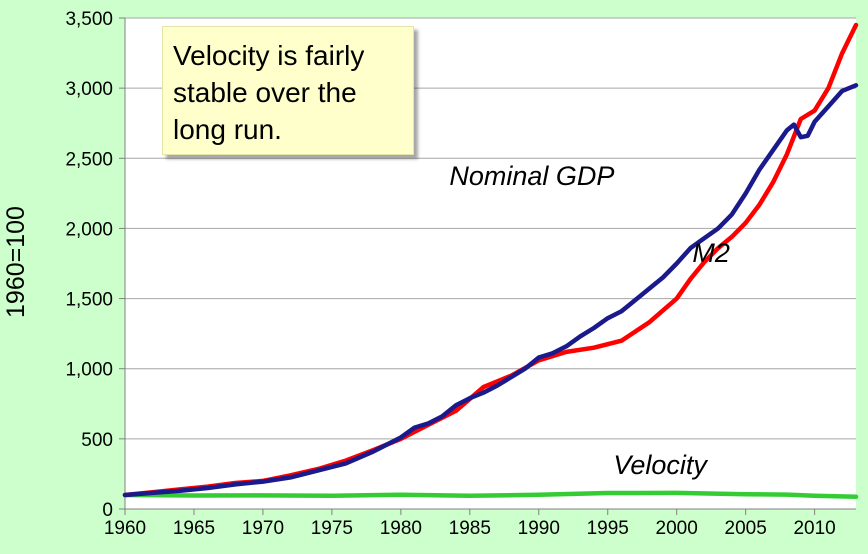 The height and width of the screenshot is (554, 868). What do you see at coordinates (89, 159) in the screenshot?
I see `y-tick-label: 2,500` at bounding box center [89, 159].